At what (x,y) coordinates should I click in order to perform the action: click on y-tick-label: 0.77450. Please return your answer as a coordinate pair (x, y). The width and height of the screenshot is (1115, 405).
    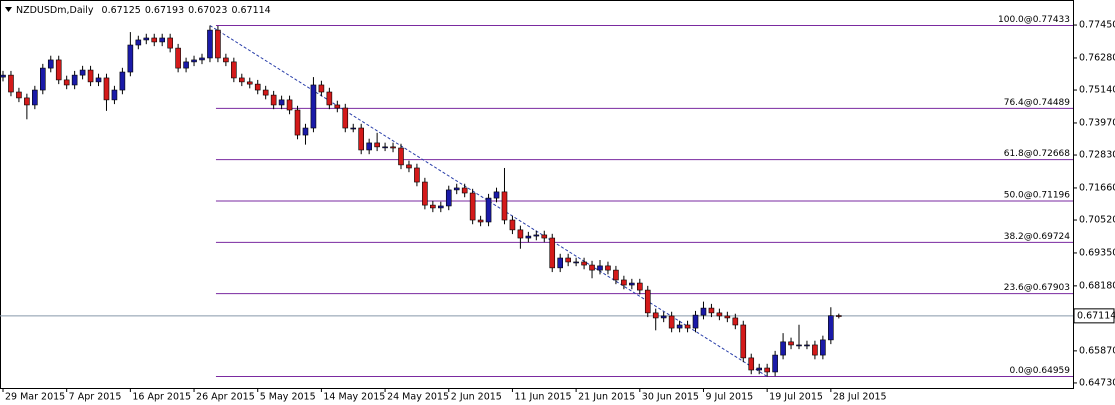
    Looking at the image, I should click on (1097, 25).